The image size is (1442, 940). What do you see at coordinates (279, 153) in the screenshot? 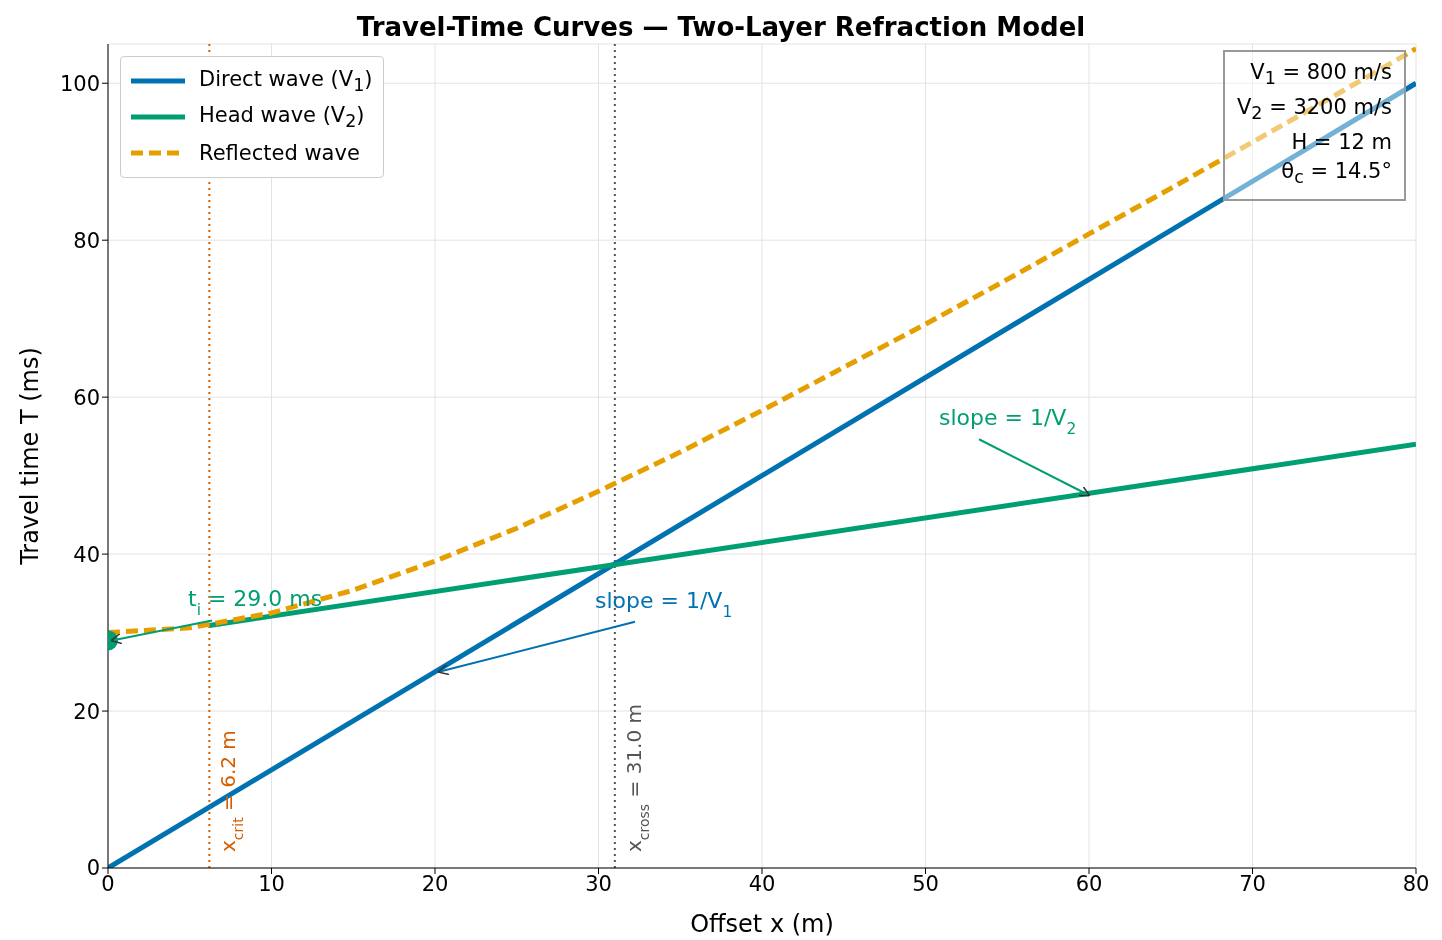
I see `legend-label: Reflected wave` at bounding box center [279, 153].